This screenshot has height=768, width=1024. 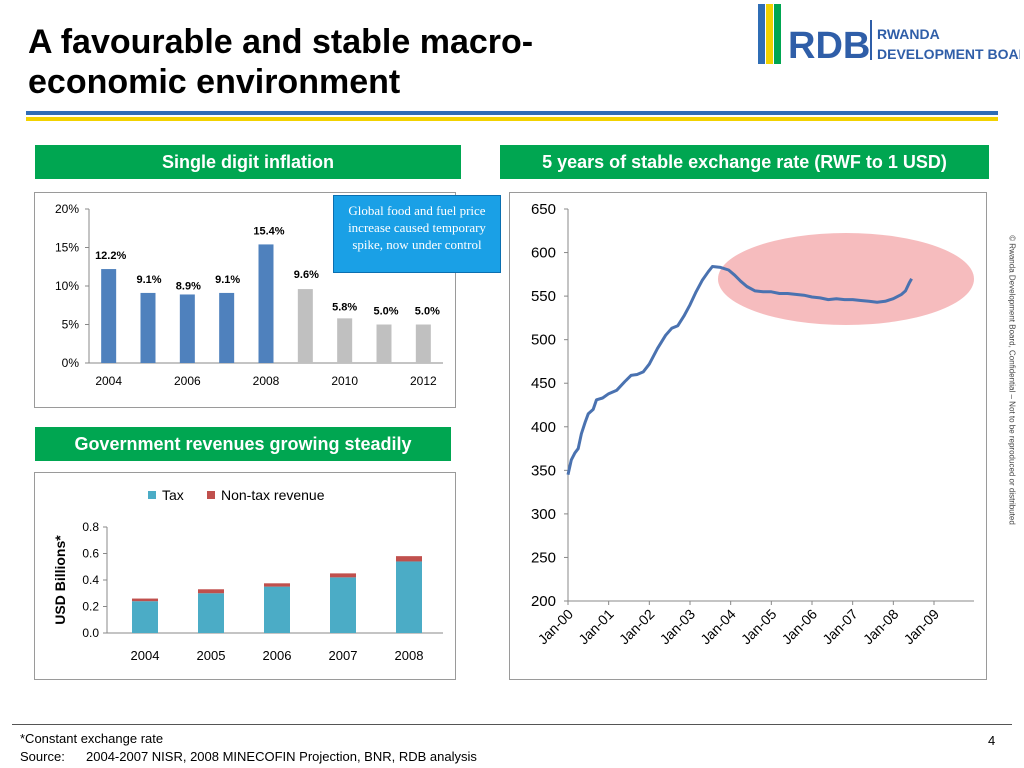 I want to click on footer-divider, so click(x=512, y=724).